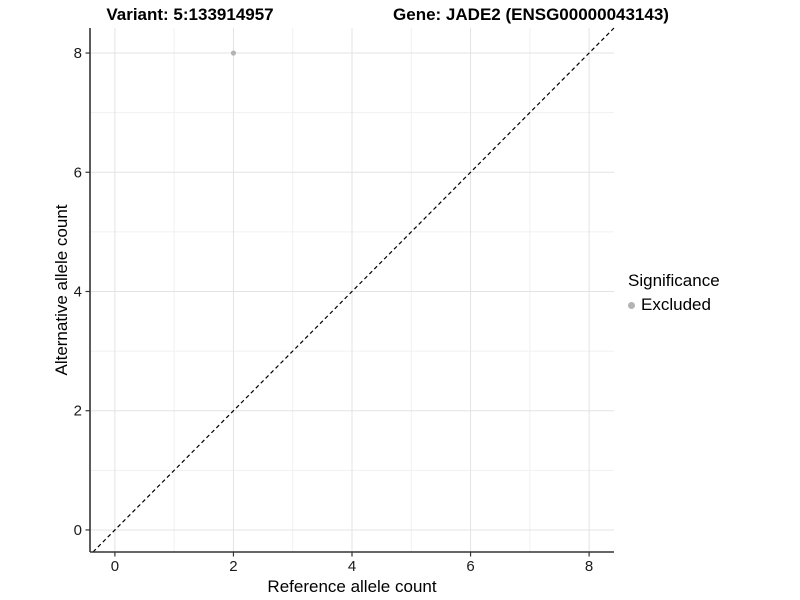  I want to click on x-tick-label: 0, so click(115, 566).